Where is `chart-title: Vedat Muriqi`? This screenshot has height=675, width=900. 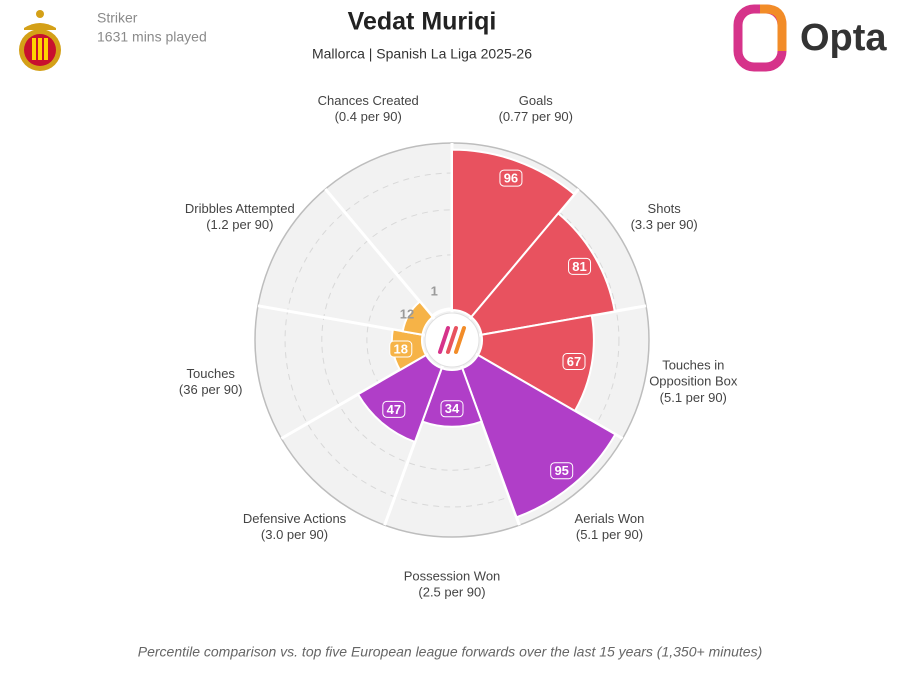 chart-title: Vedat Muriqi is located at coordinates (422, 22).